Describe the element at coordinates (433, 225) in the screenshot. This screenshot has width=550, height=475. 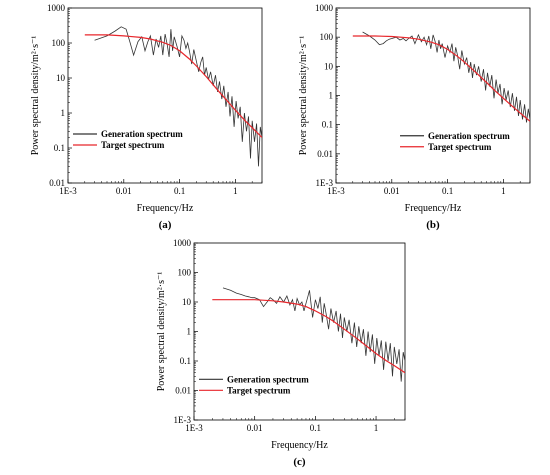
I see `panel-label: (b)` at that location.